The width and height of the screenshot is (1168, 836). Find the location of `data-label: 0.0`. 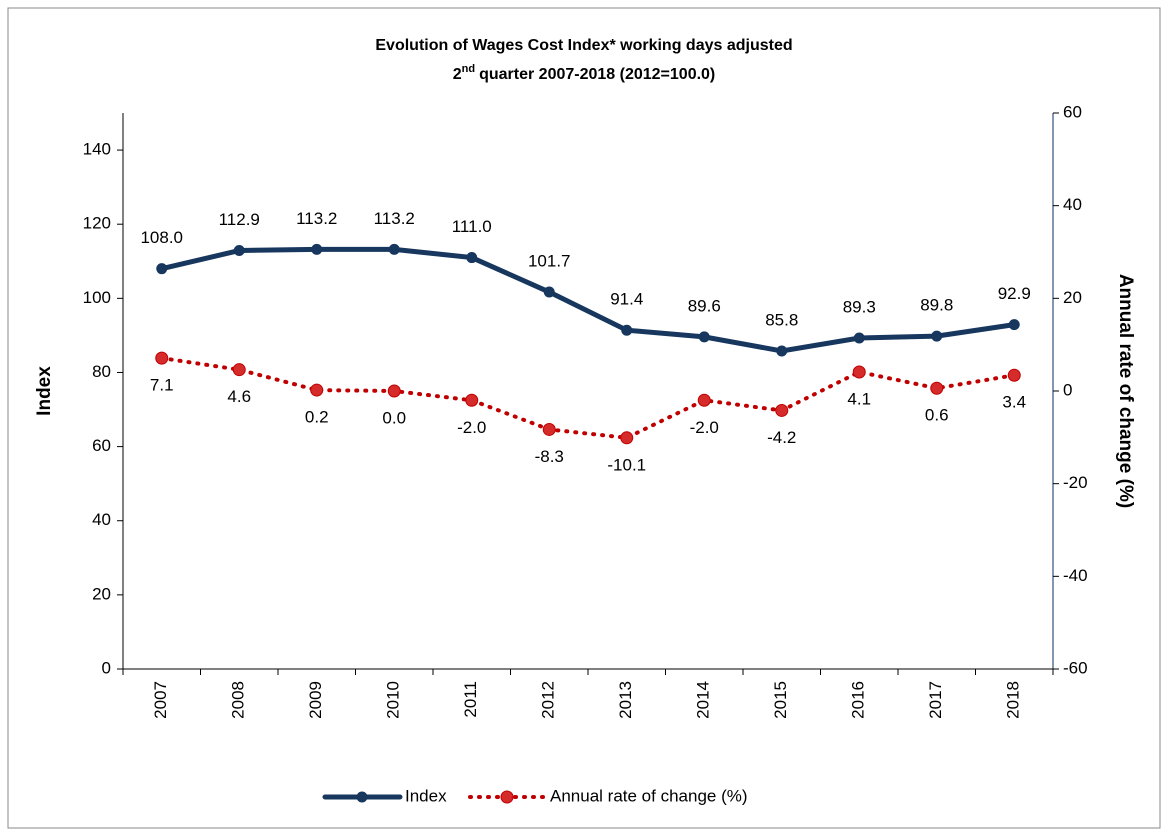

data-label: 0.0 is located at coordinates (394, 417).